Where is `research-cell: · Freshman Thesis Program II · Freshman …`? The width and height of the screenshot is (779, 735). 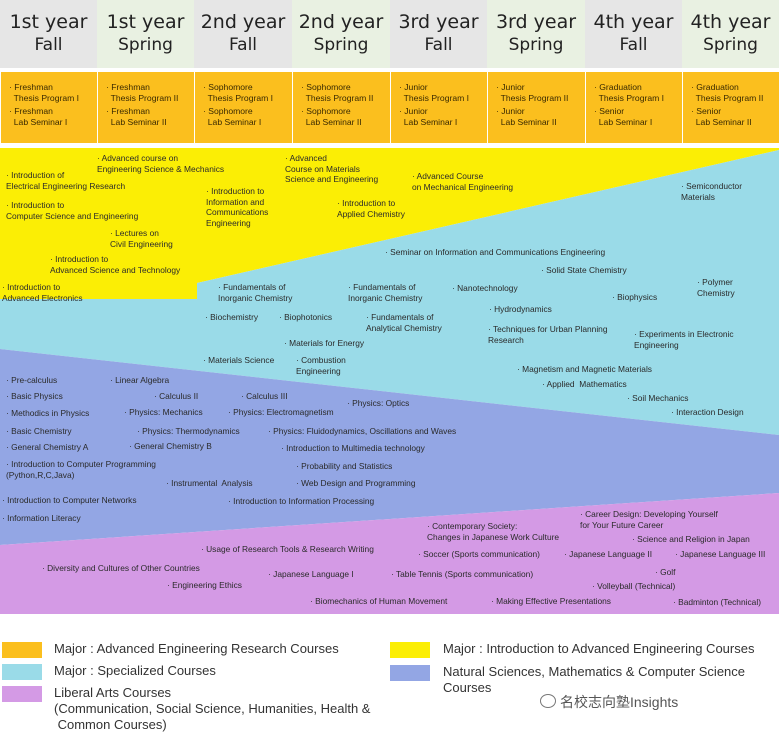
research-cell: · Freshman Thesis Program II · Freshman … is located at coordinates (146, 107).